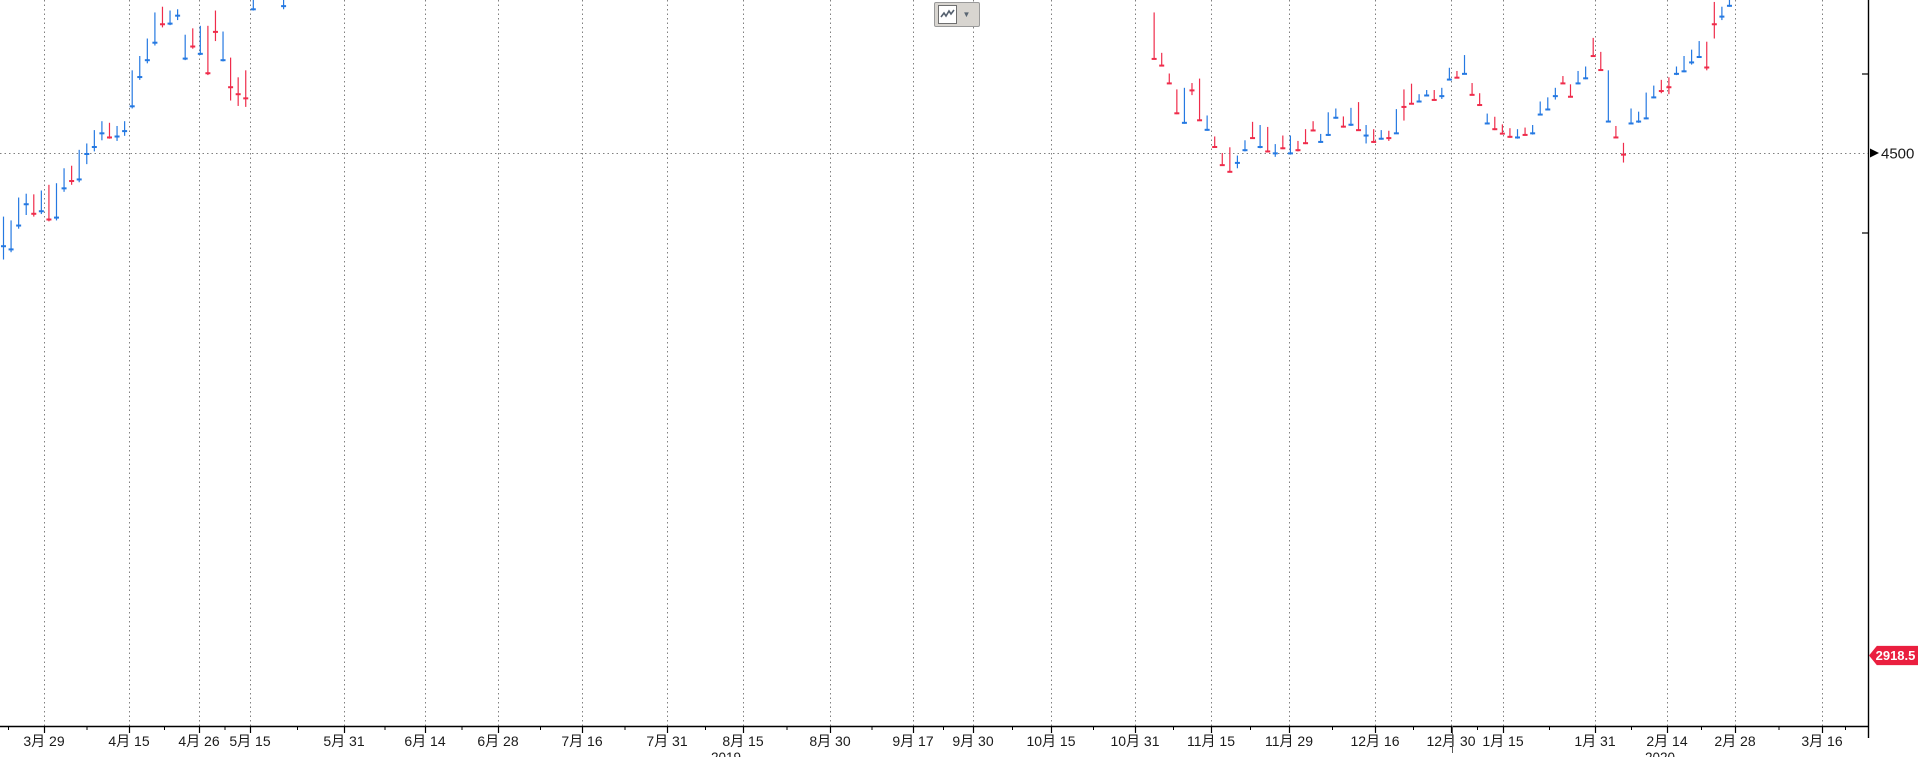  Describe the element at coordinates (581, 741) in the screenshot. I see `x-axis-label: 7月 16` at that location.